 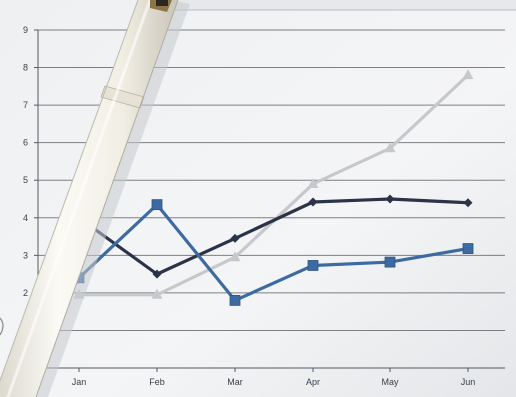 What do you see at coordinates (274, 377) in the screenshot?
I see `x-axis-ticks: Jan Feb Mar Apr May Jun` at bounding box center [274, 377].